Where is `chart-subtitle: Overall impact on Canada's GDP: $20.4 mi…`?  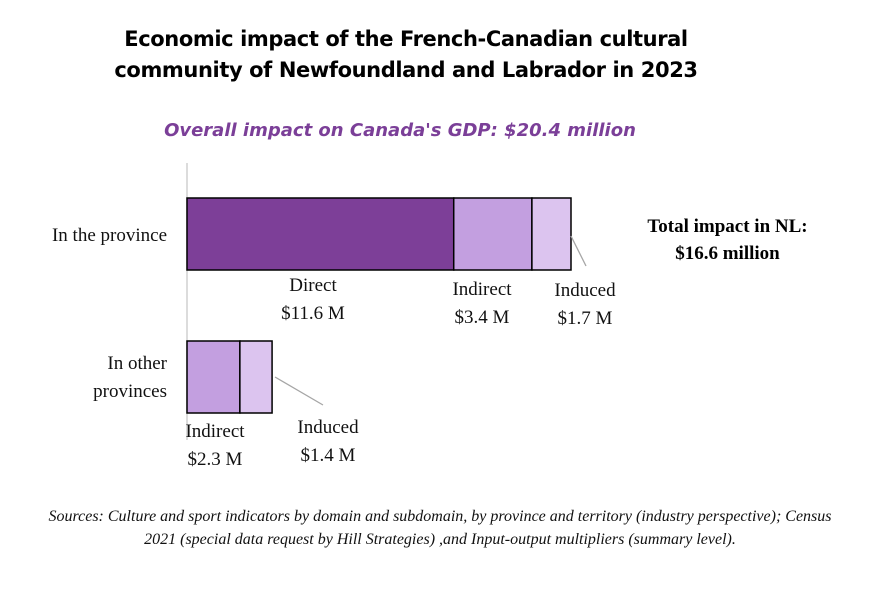
chart-subtitle: Overall impact on Canada's GDP: $20.4 mi… is located at coordinates (400, 130).